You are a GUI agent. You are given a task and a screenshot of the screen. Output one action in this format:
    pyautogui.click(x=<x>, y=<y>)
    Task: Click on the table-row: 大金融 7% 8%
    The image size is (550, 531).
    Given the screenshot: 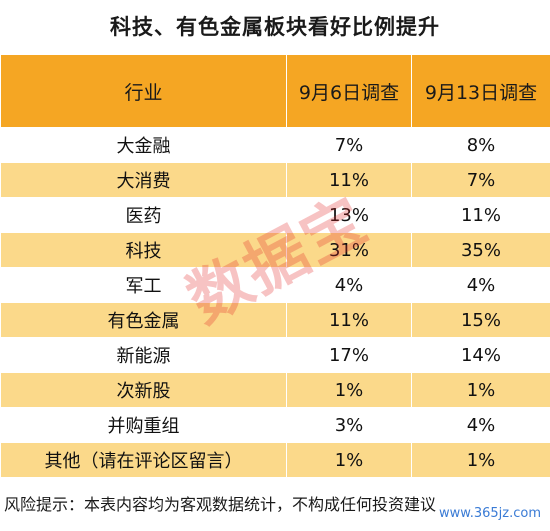 What is the action you would take?
    pyautogui.click(x=275, y=145)
    